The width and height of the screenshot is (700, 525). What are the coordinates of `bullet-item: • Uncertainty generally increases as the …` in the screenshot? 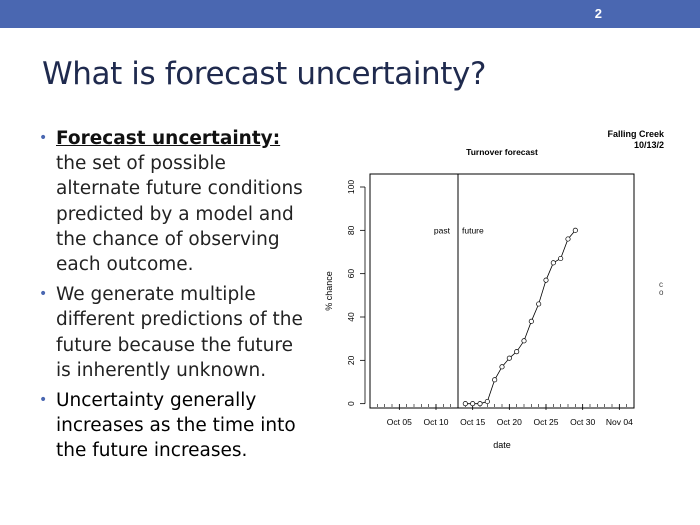 It's located at (175, 426).